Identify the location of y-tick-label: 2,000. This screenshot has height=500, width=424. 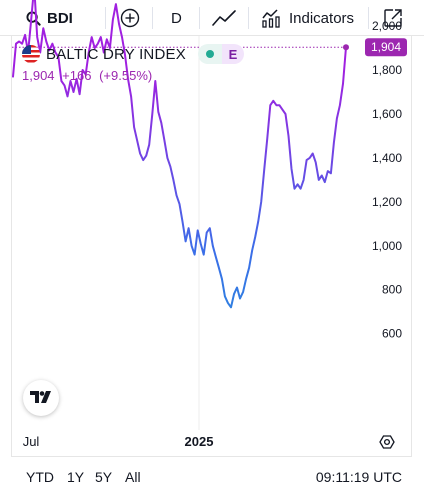
(387, 26).